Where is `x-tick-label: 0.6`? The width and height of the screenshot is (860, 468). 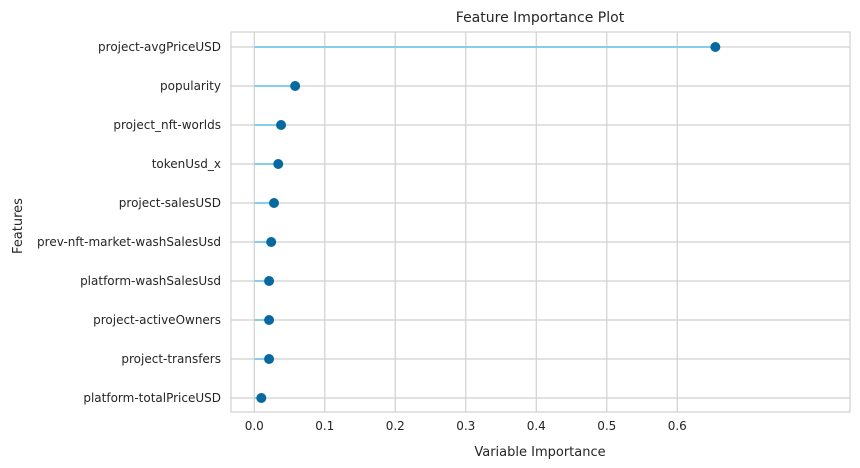 x-tick-label: 0.6 is located at coordinates (677, 426).